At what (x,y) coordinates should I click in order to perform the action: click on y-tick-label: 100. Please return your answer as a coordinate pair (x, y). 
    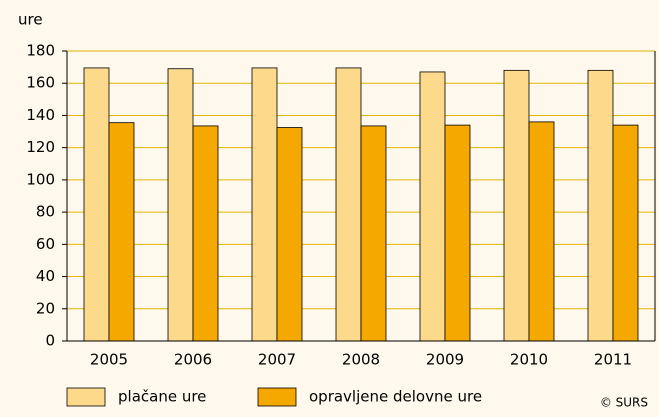
    Looking at the image, I should click on (40, 179).